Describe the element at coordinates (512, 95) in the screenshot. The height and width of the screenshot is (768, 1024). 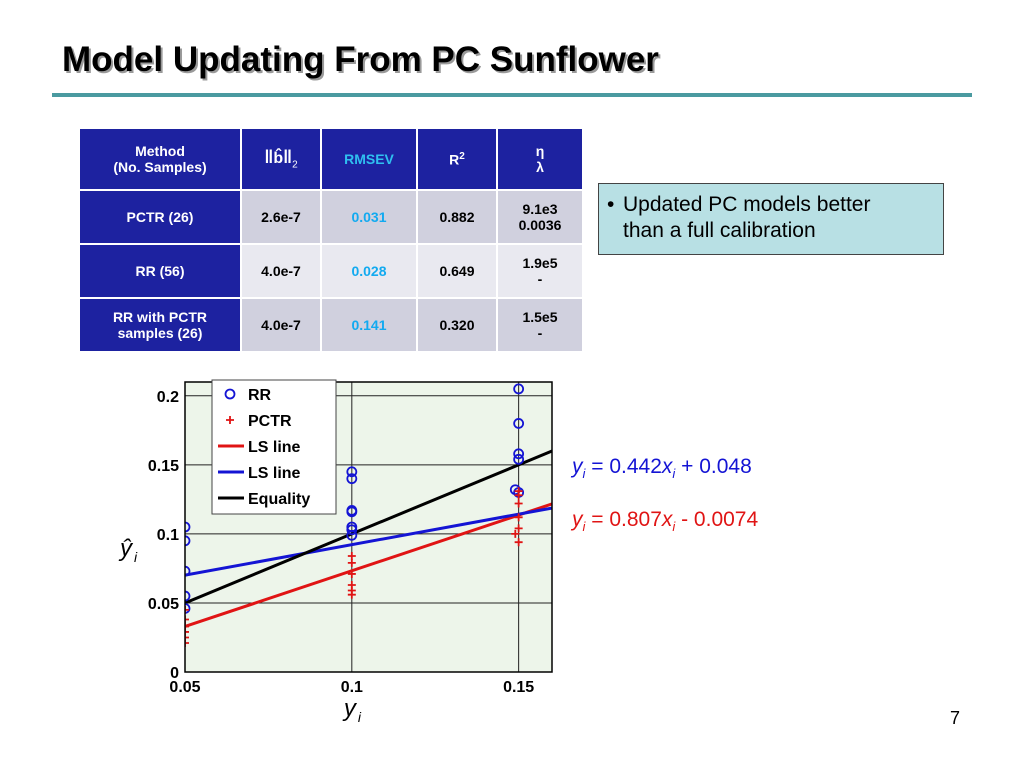
I see `title-underline` at that location.